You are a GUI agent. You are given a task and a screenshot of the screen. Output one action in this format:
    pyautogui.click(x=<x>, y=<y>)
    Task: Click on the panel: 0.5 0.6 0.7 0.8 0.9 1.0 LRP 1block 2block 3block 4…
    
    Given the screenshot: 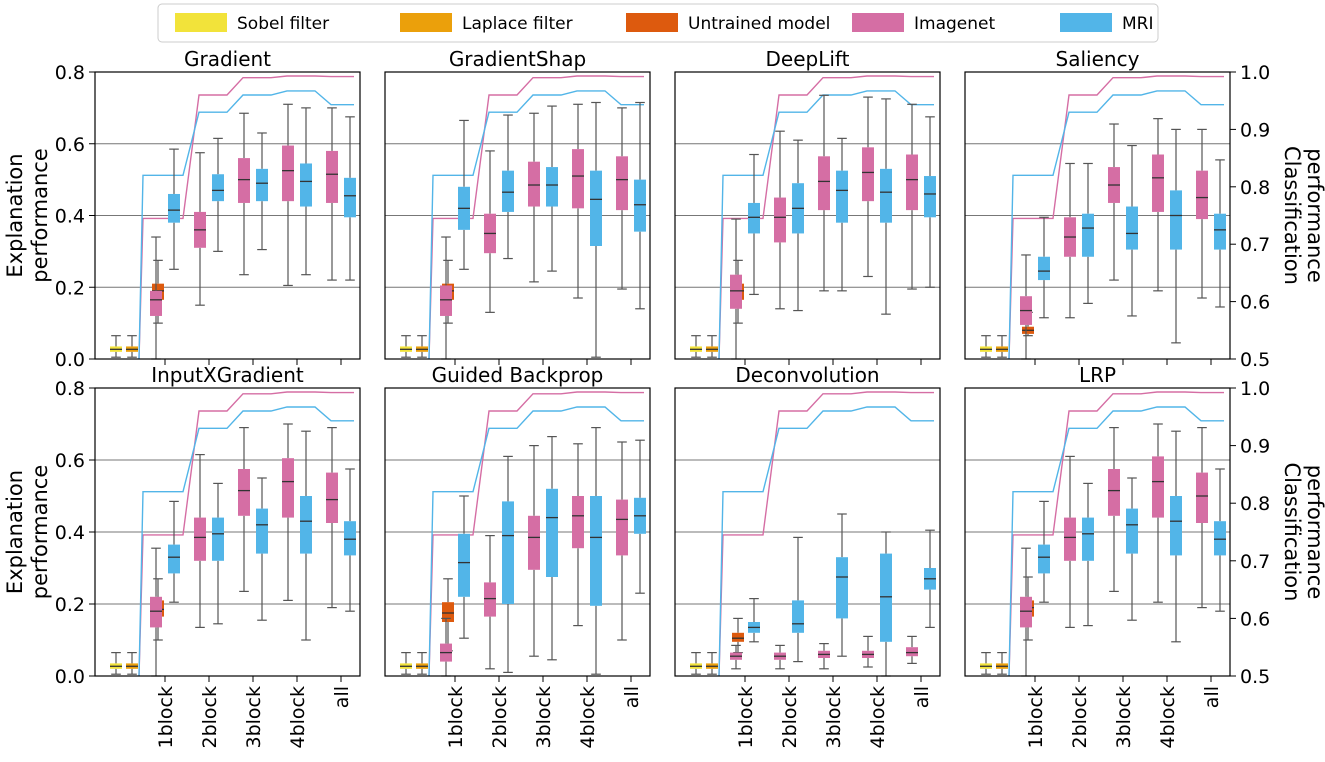 What is the action you would take?
    pyautogui.click(x=1117, y=556)
    